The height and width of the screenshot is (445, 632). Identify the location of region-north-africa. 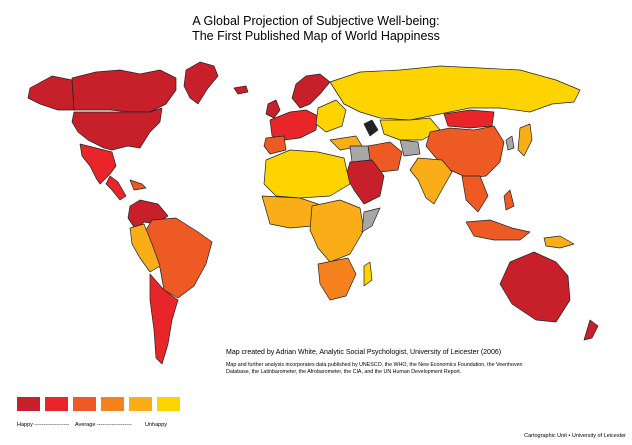
(307, 174).